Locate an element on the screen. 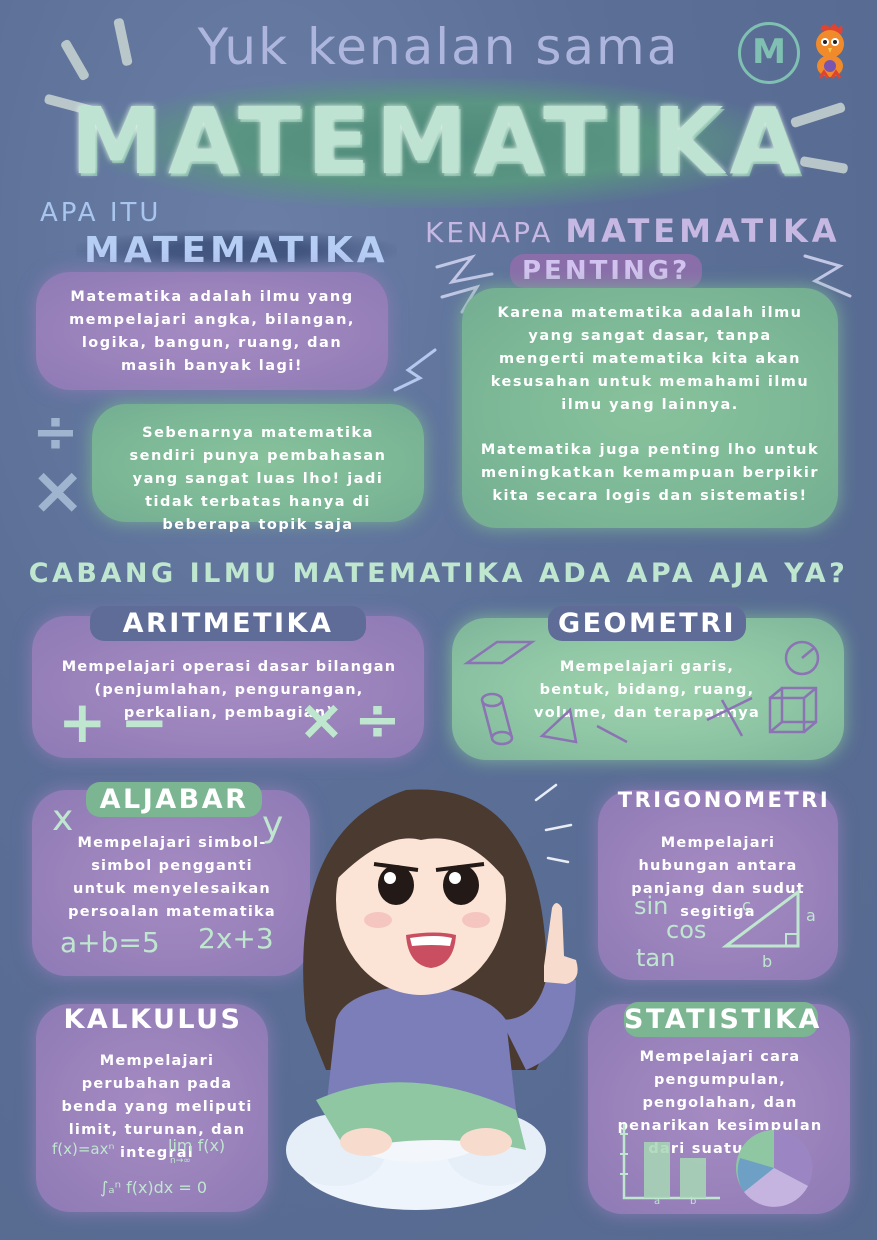 The image size is (877, 1240). kalkulus-formula-1: f(x)=axⁿ is located at coordinates (83, 1149).